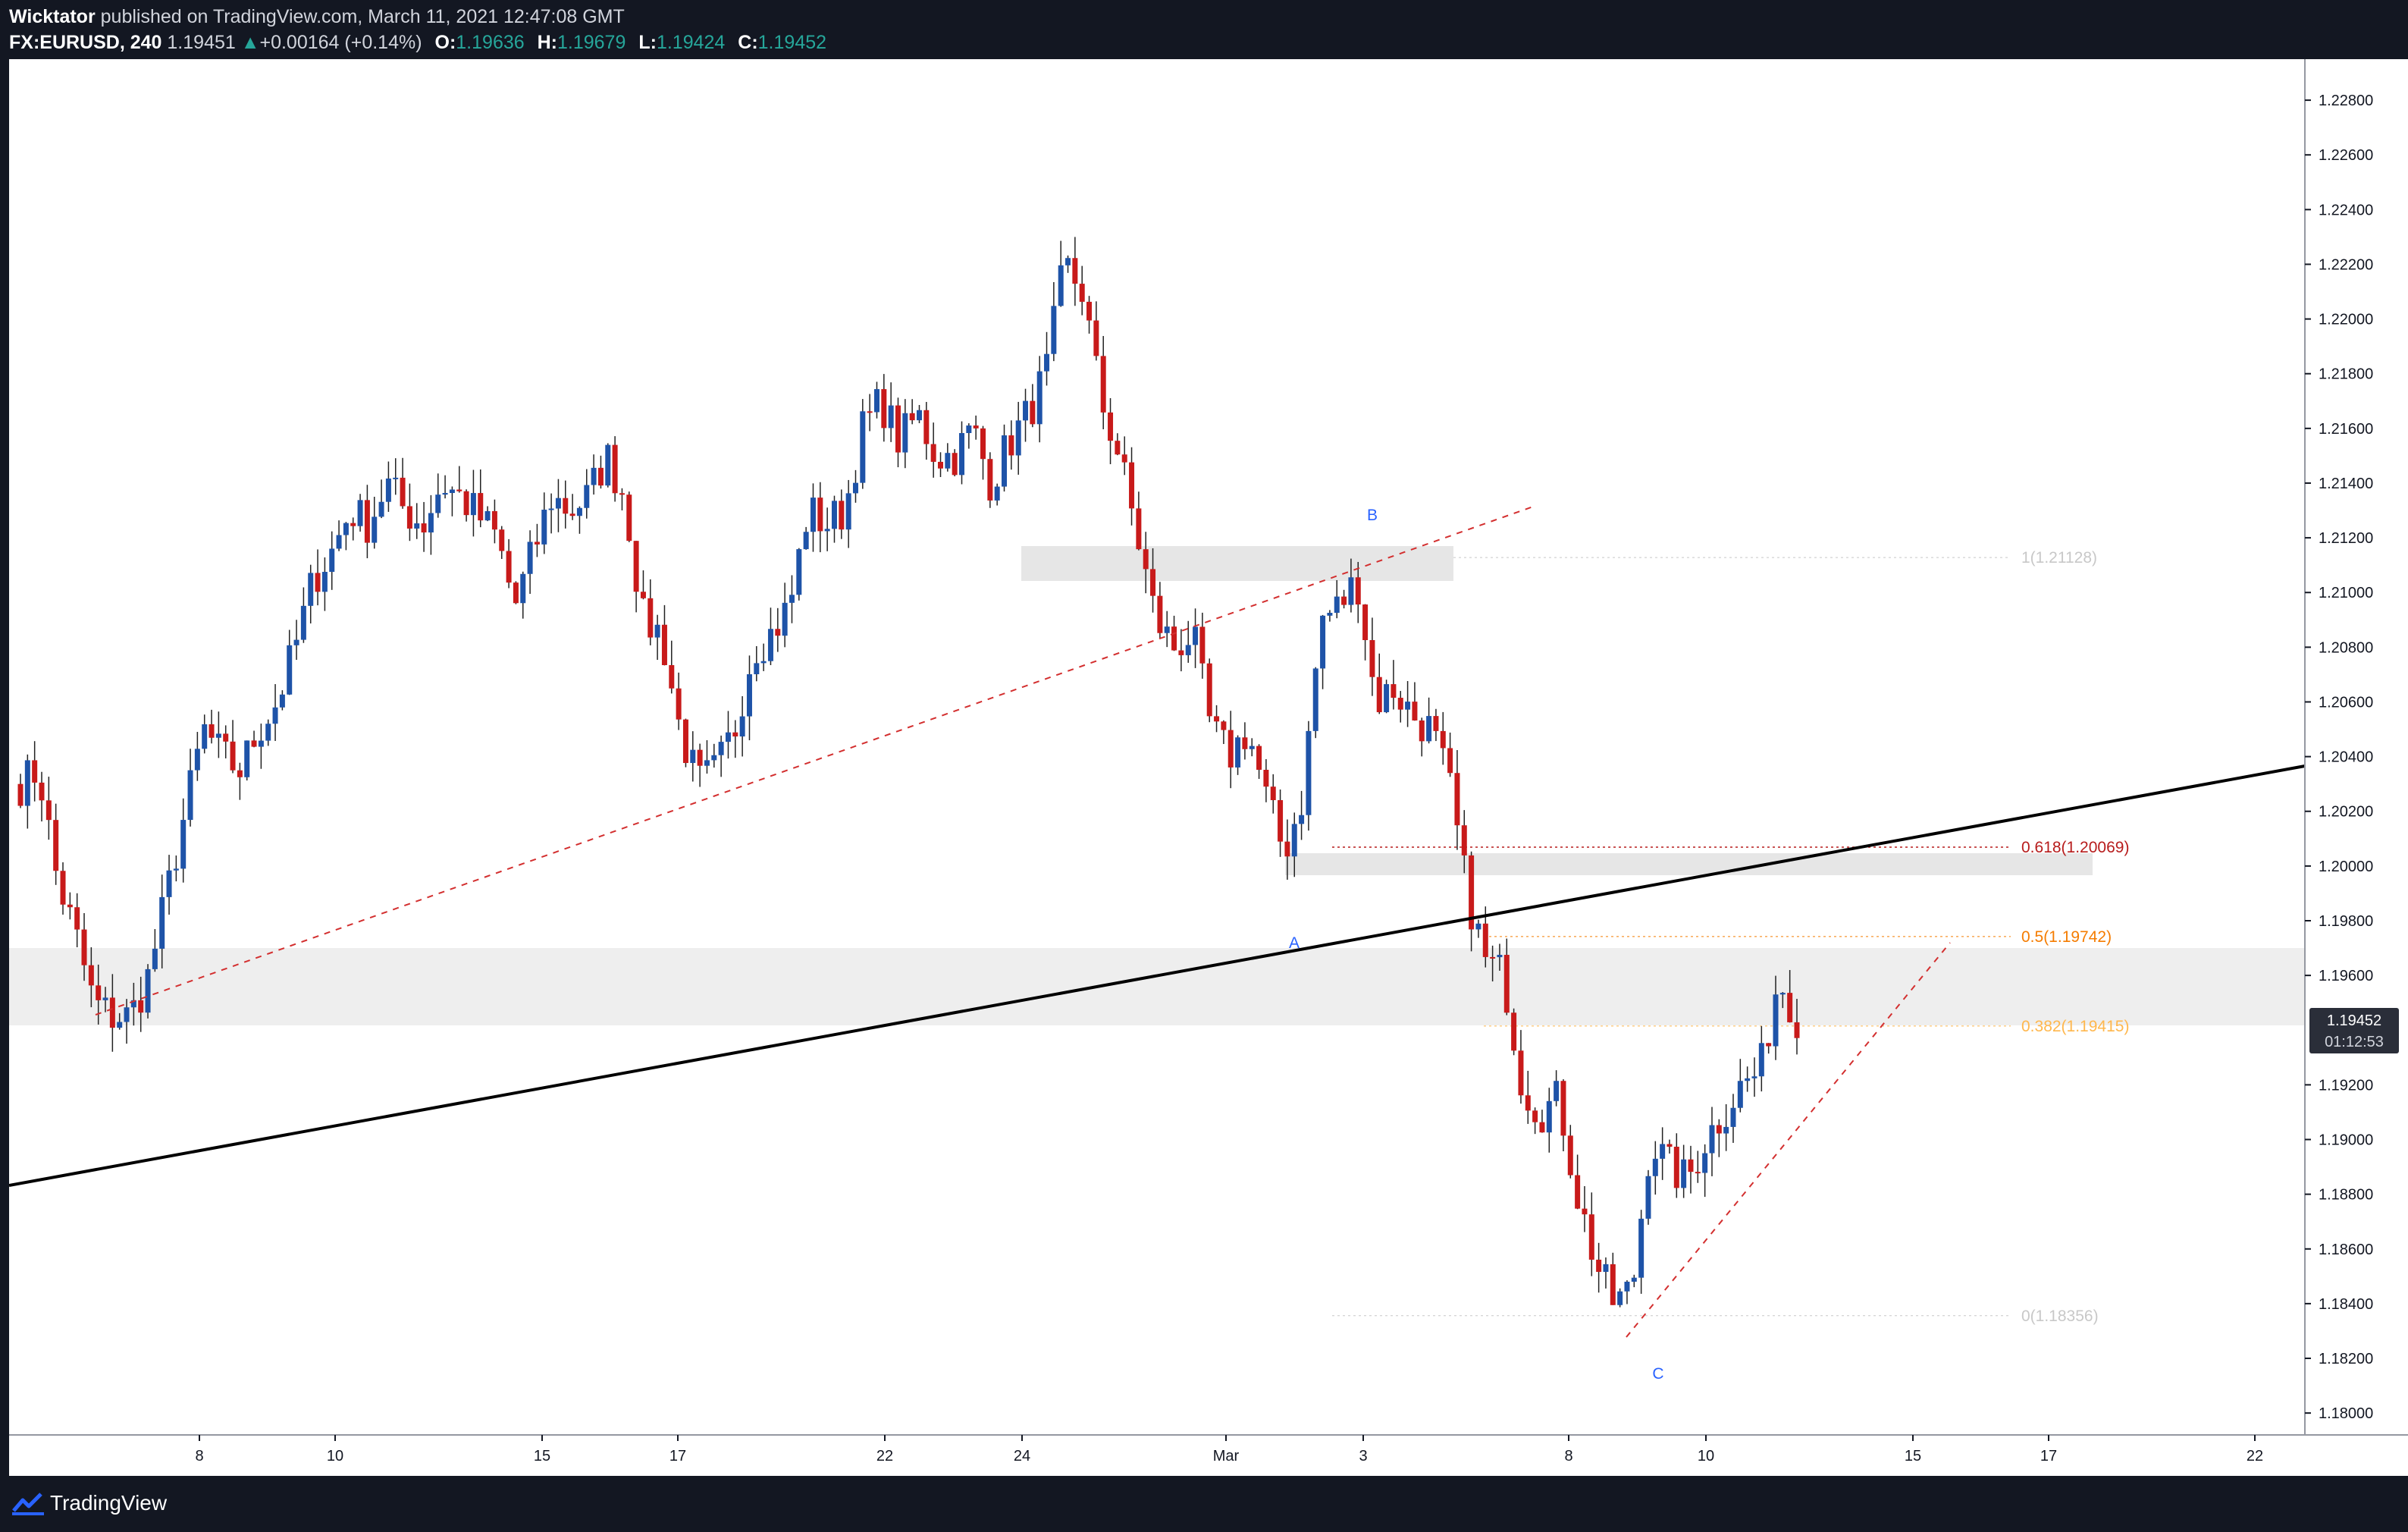 The image size is (2408, 1532). Describe the element at coordinates (2346, 155) in the screenshot. I see `price-label: 1.22600` at that location.